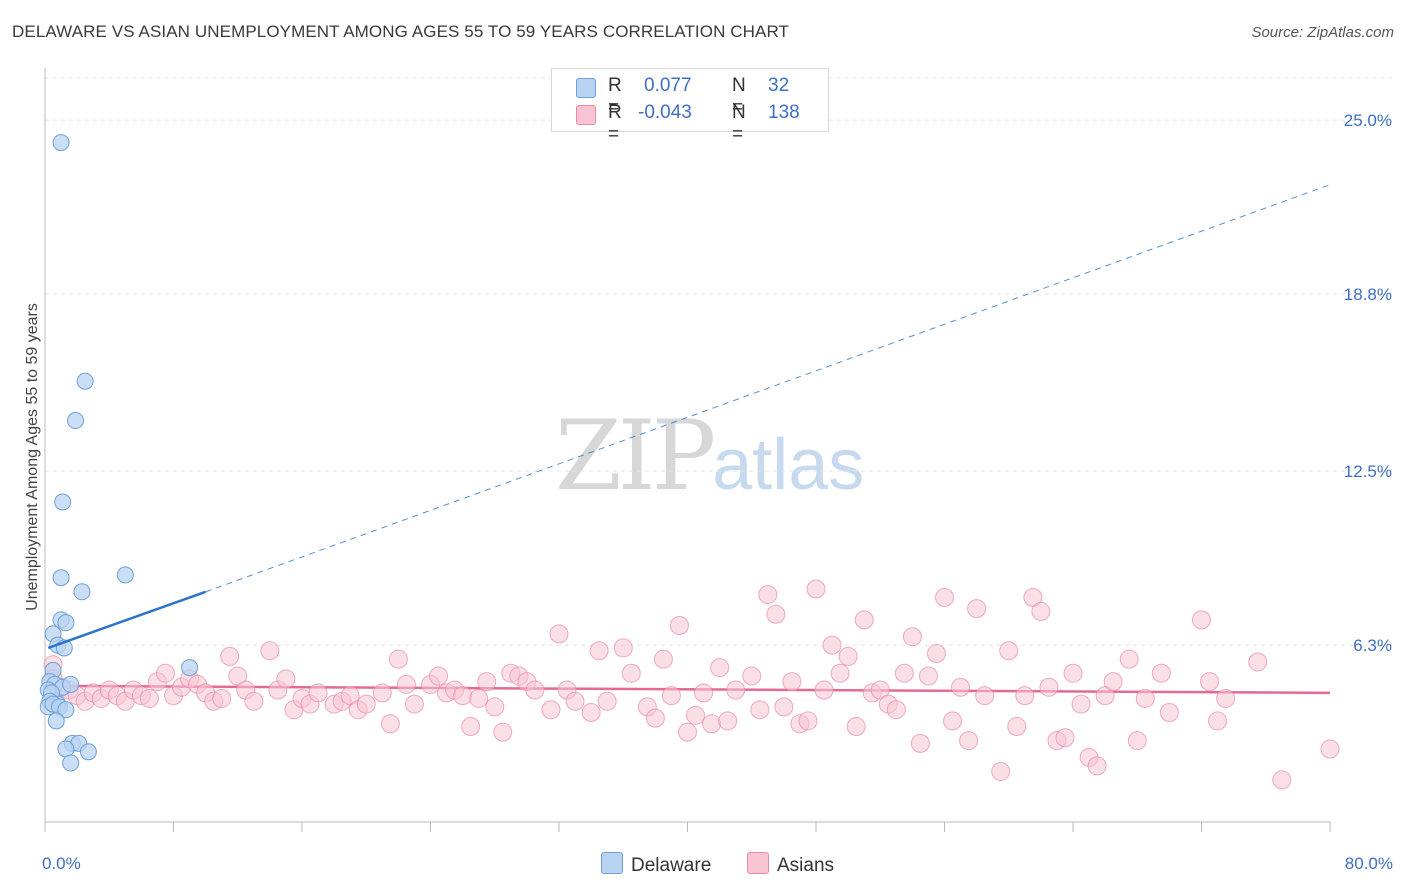 The width and height of the screenshot is (1406, 892). What do you see at coordinates (784, 112) in the screenshot?
I see `asians-n-value: 138` at bounding box center [784, 112].